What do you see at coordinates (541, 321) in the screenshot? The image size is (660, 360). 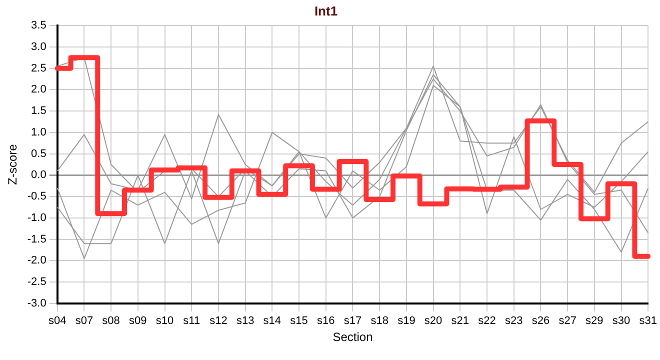 I see `x-tick-label: s26` at bounding box center [541, 321].